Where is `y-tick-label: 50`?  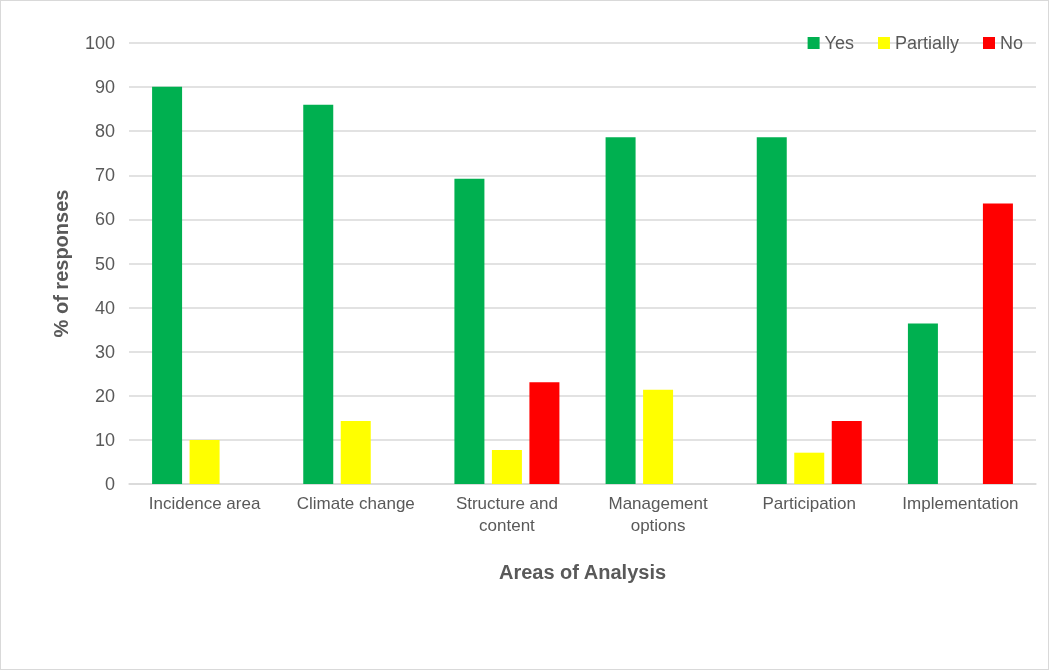 y-tick-label: 50 is located at coordinates (104, 263).